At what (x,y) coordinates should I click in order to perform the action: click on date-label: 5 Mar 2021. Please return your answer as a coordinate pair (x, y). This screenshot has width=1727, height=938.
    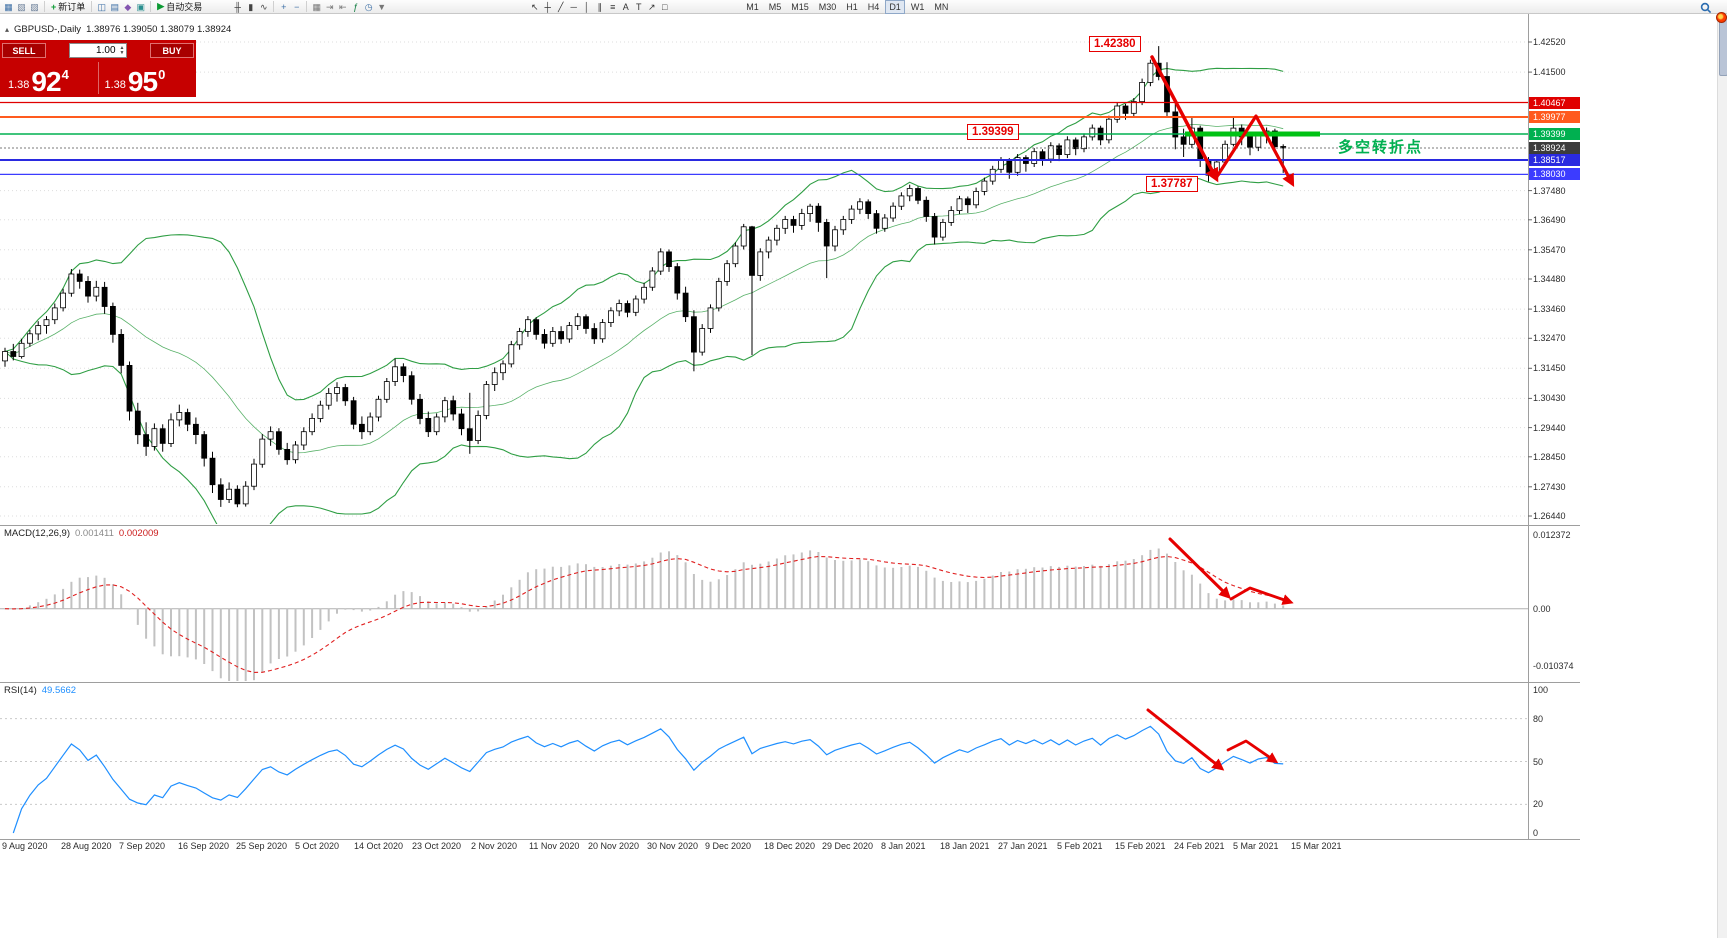
    Looking at the image, I should click on (1256, 846).